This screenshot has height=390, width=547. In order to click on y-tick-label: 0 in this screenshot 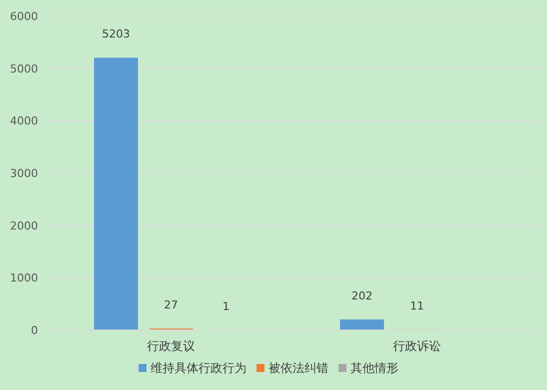, I will do `click(34, 330)`.